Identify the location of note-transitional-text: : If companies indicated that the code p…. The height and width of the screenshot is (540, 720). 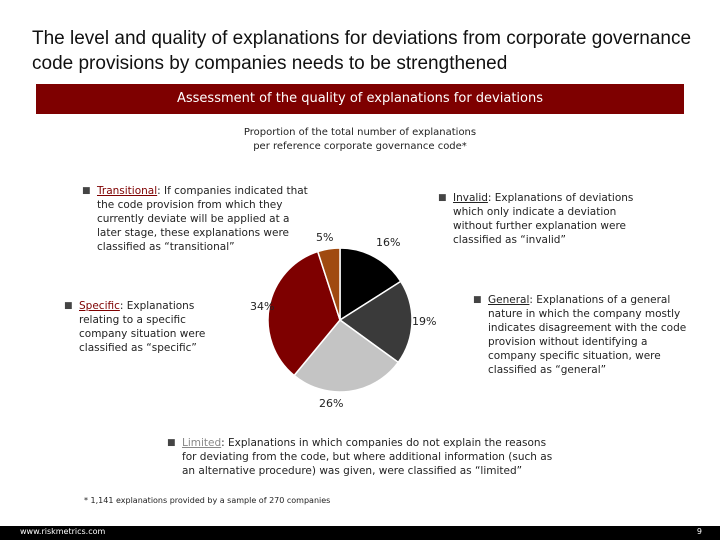
(202, 219).